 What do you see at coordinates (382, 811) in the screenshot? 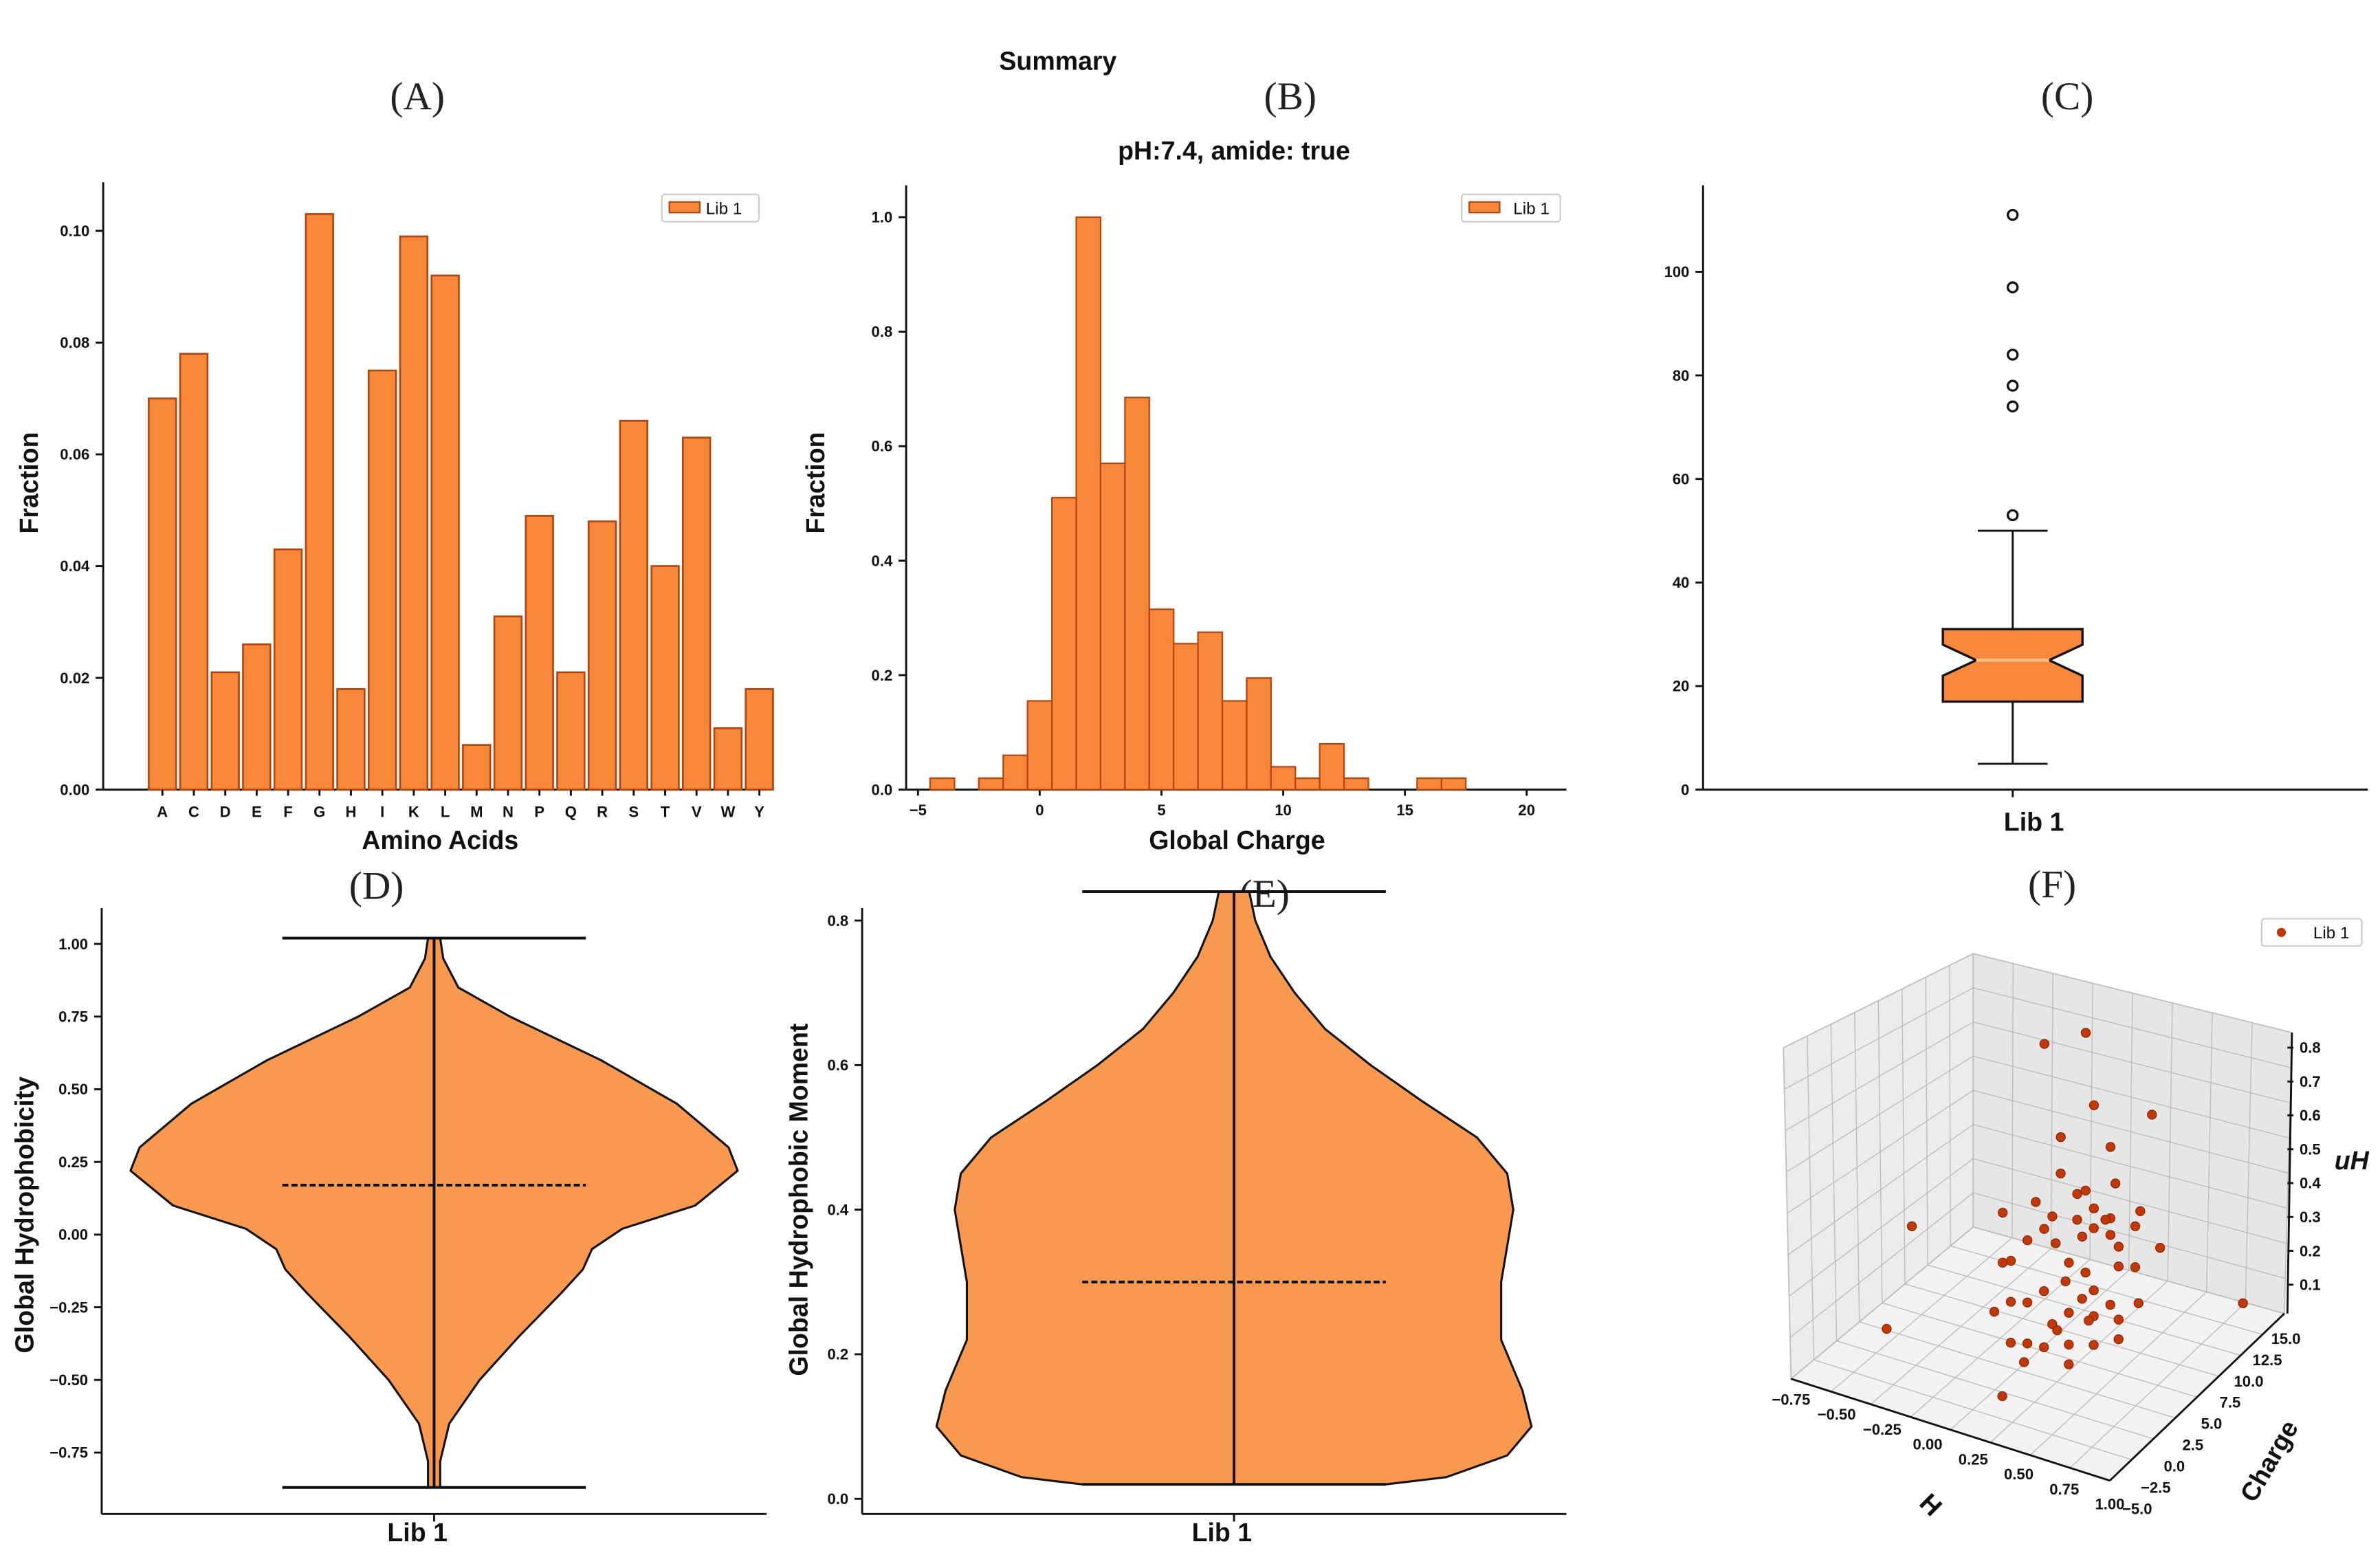
I see `chart-a-xtick-label: I` at bounding box center [382, 811].